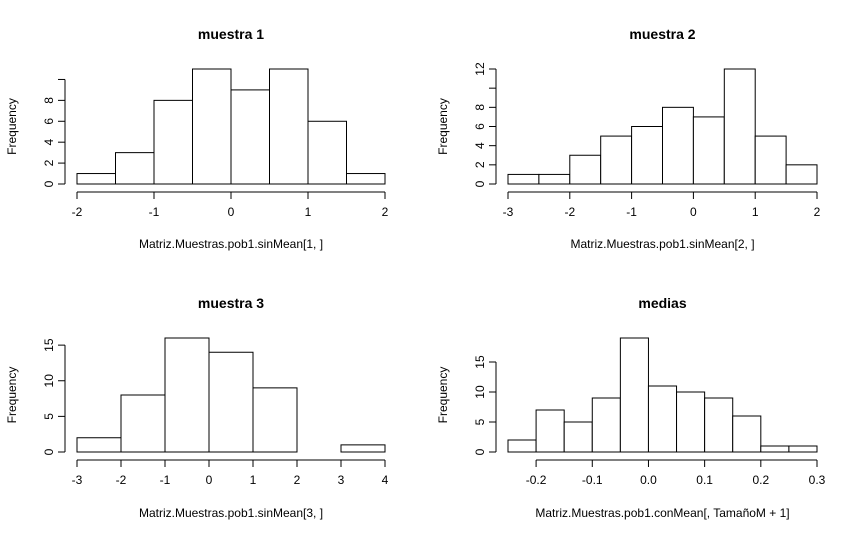 The height and width of the screenshot is (538, 862). What do you see at coordinates (231, 513) in the screenshot?
I see `x-axis-label: Matriz.Muestras.pob1.sinMean[3, ]` at bounding box center [231, 513].